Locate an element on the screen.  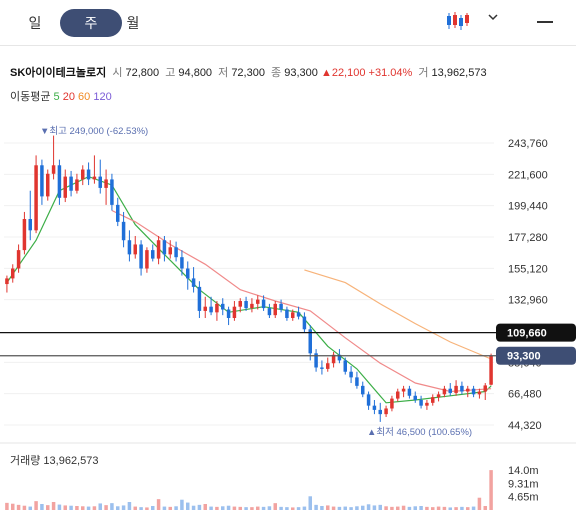
volume-value: 13,962,573 is located at coordinates (459, 73).